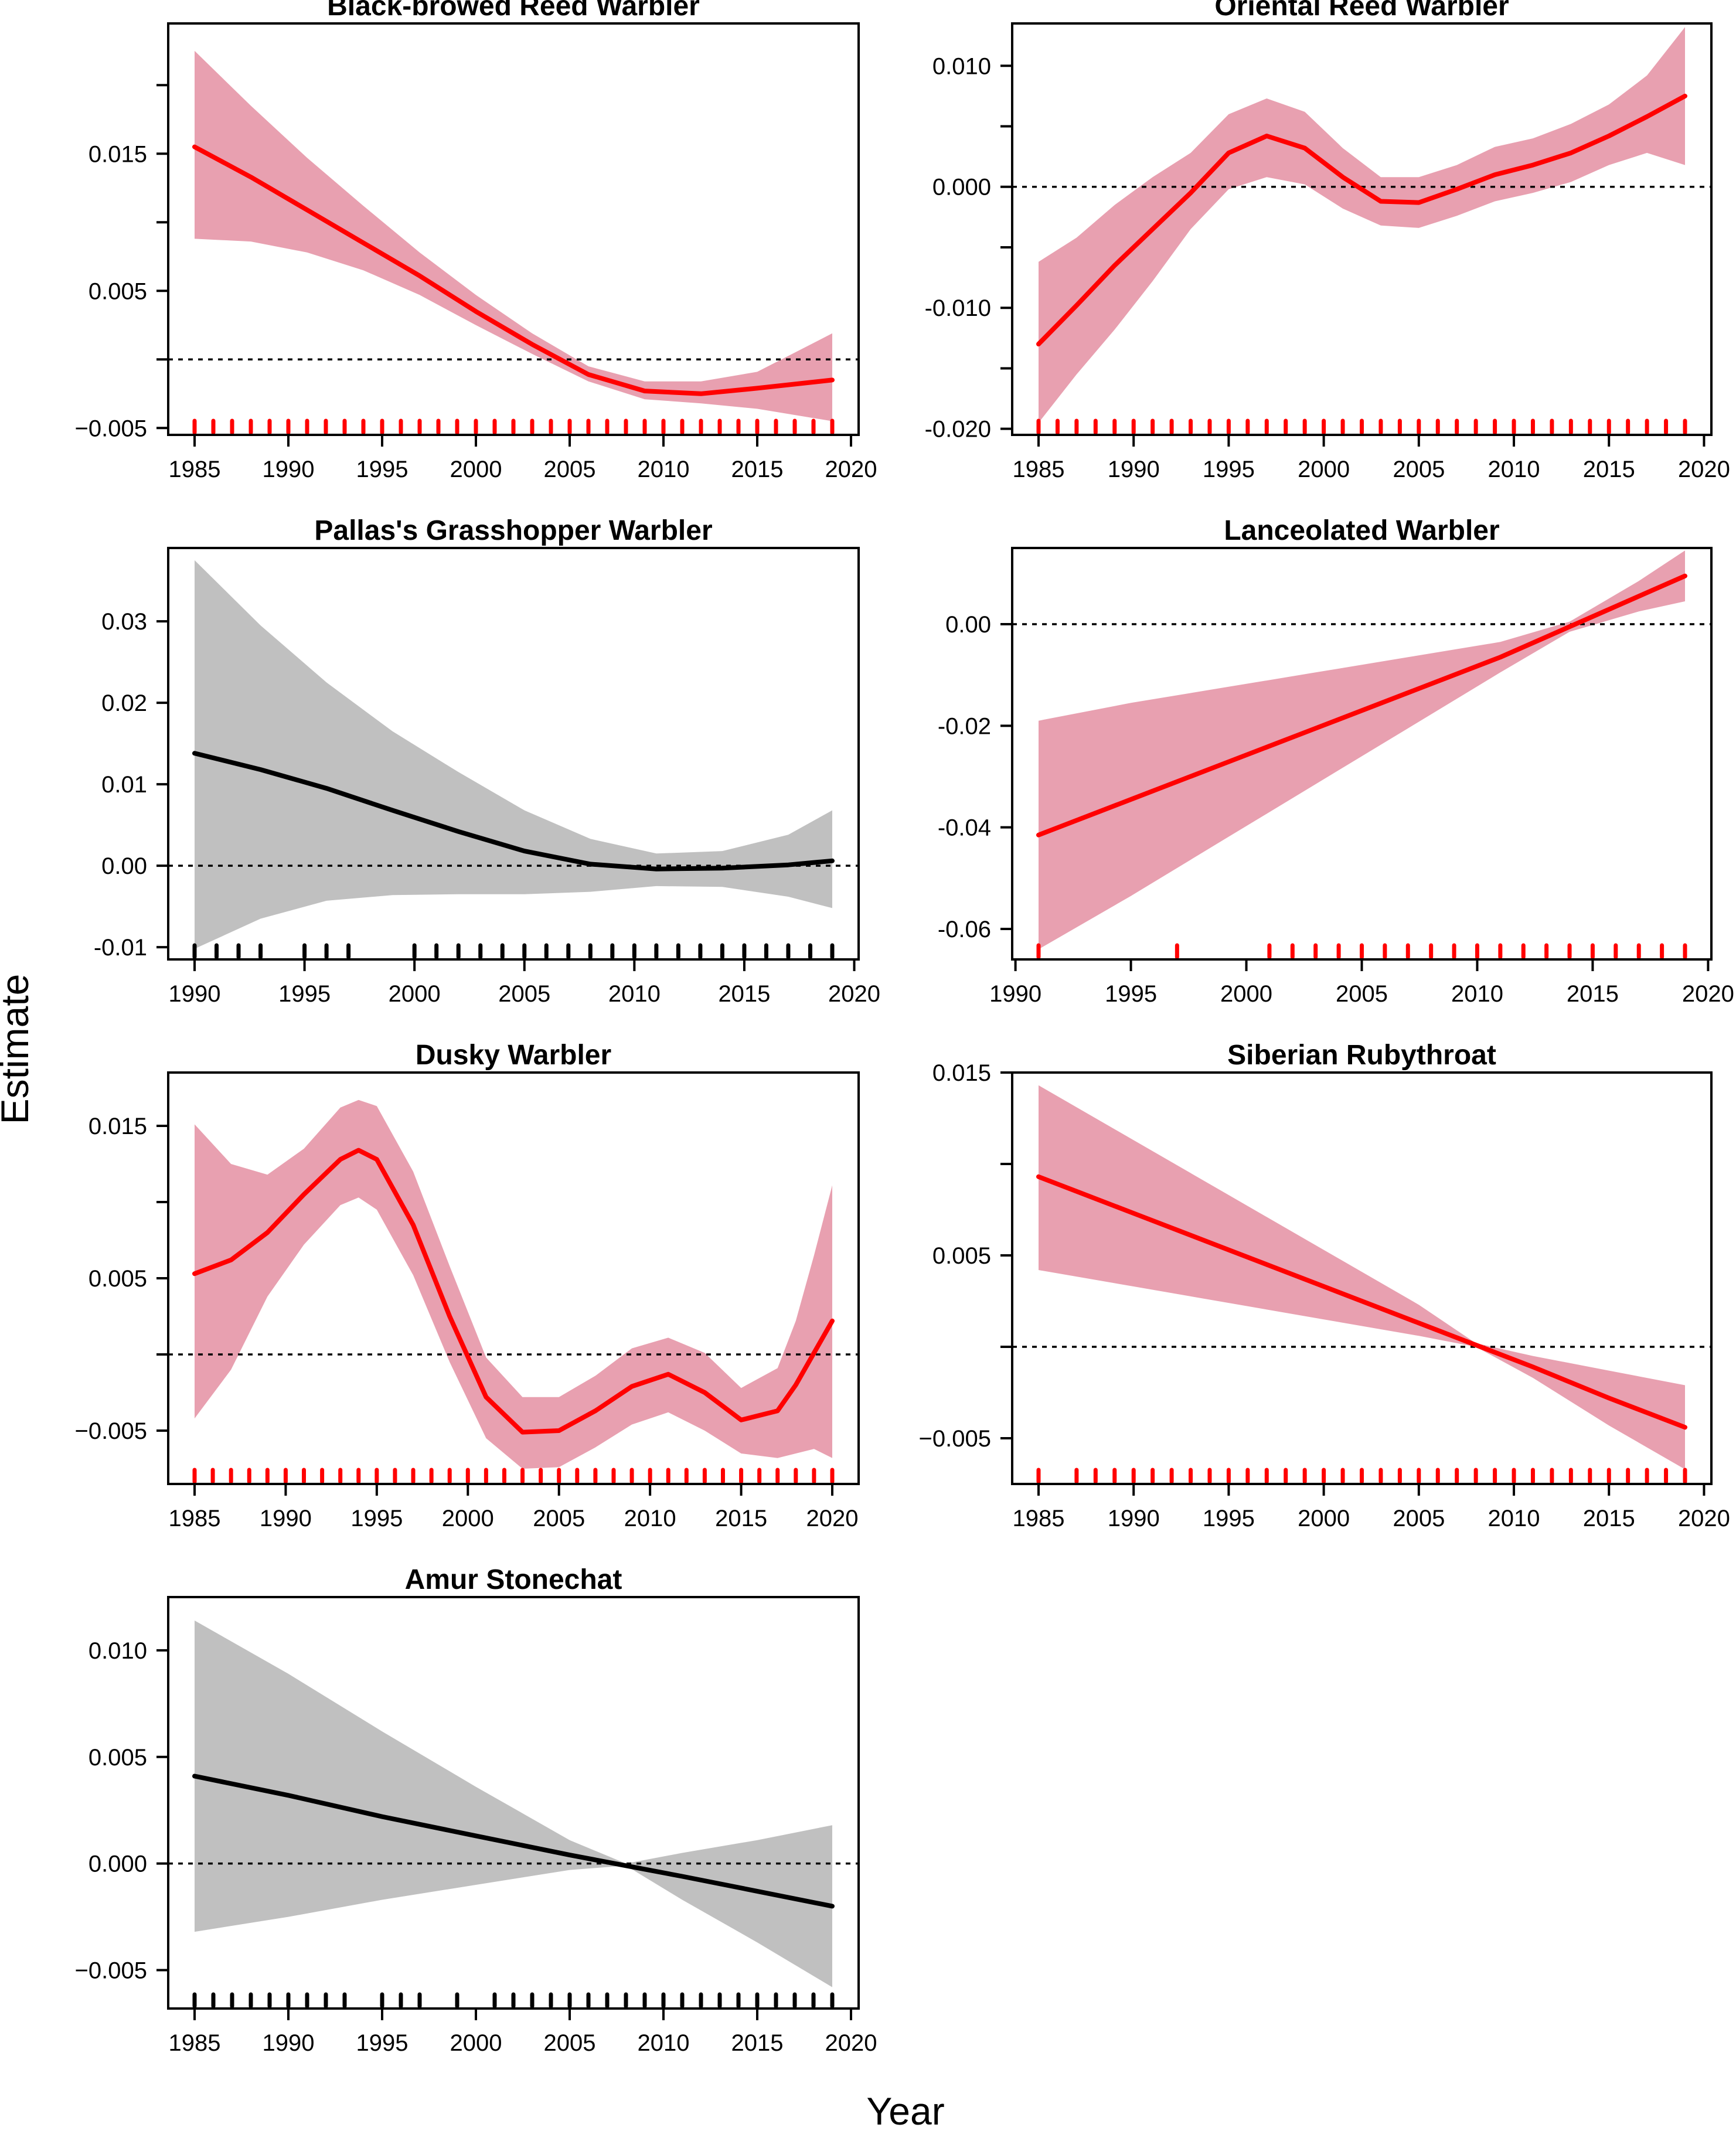  What do you see at coordinates (120, 948) in the screenshot?
I see `y-tick-label: -0.01` at bounding box center [120, 948].